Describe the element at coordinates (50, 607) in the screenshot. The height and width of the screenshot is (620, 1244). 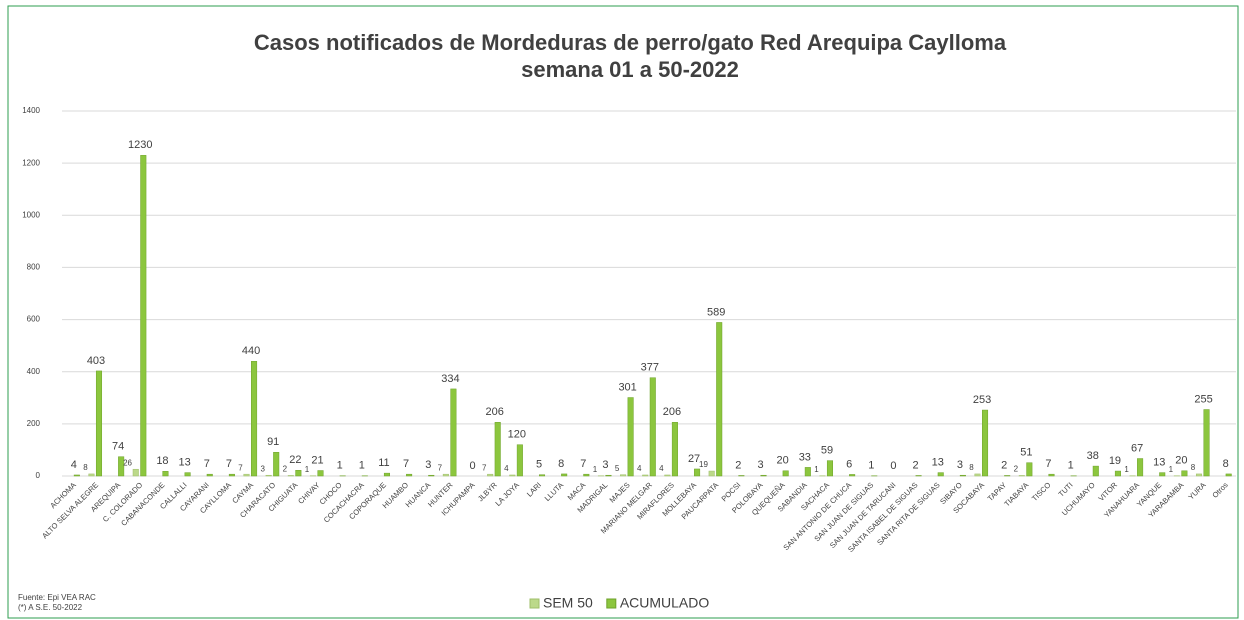
I see `note: (*) A S.E. 50-2022` at that location.